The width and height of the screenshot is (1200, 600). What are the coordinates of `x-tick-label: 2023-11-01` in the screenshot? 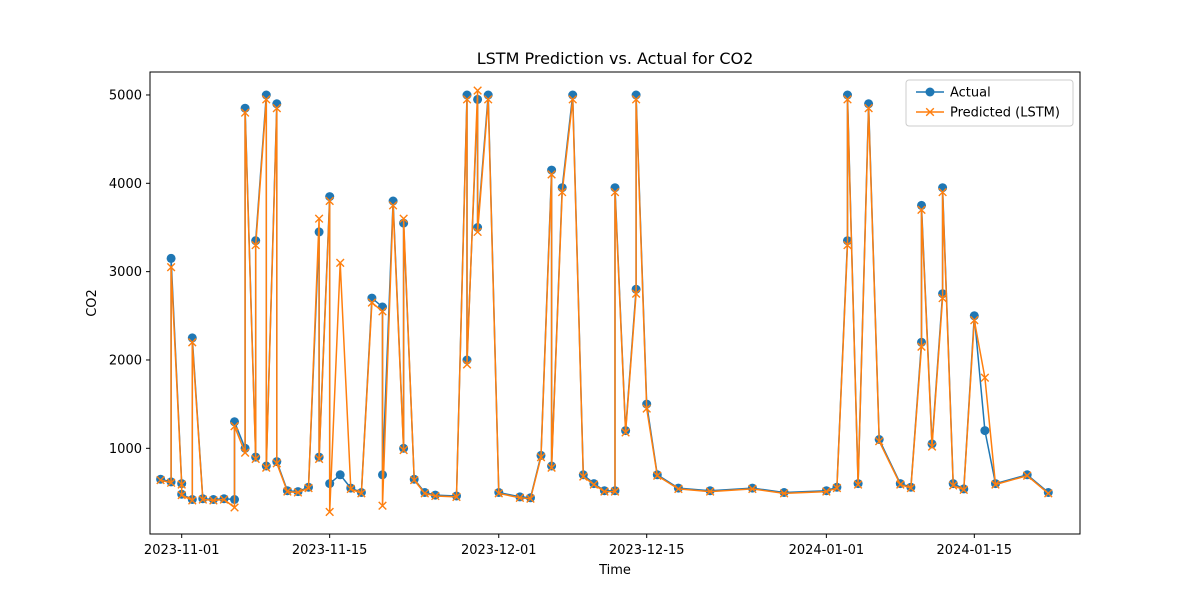 It's located at (182, 550).